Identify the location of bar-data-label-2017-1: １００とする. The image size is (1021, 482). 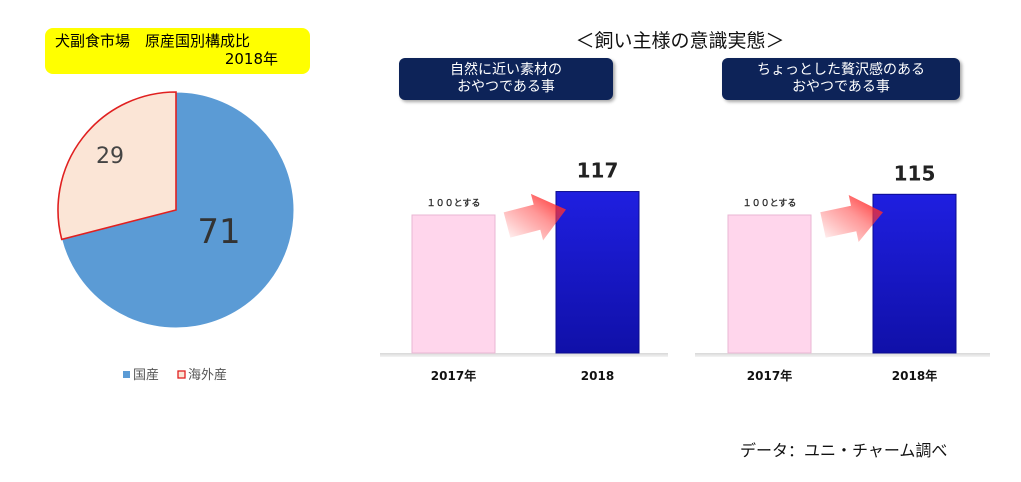
(454, 203).